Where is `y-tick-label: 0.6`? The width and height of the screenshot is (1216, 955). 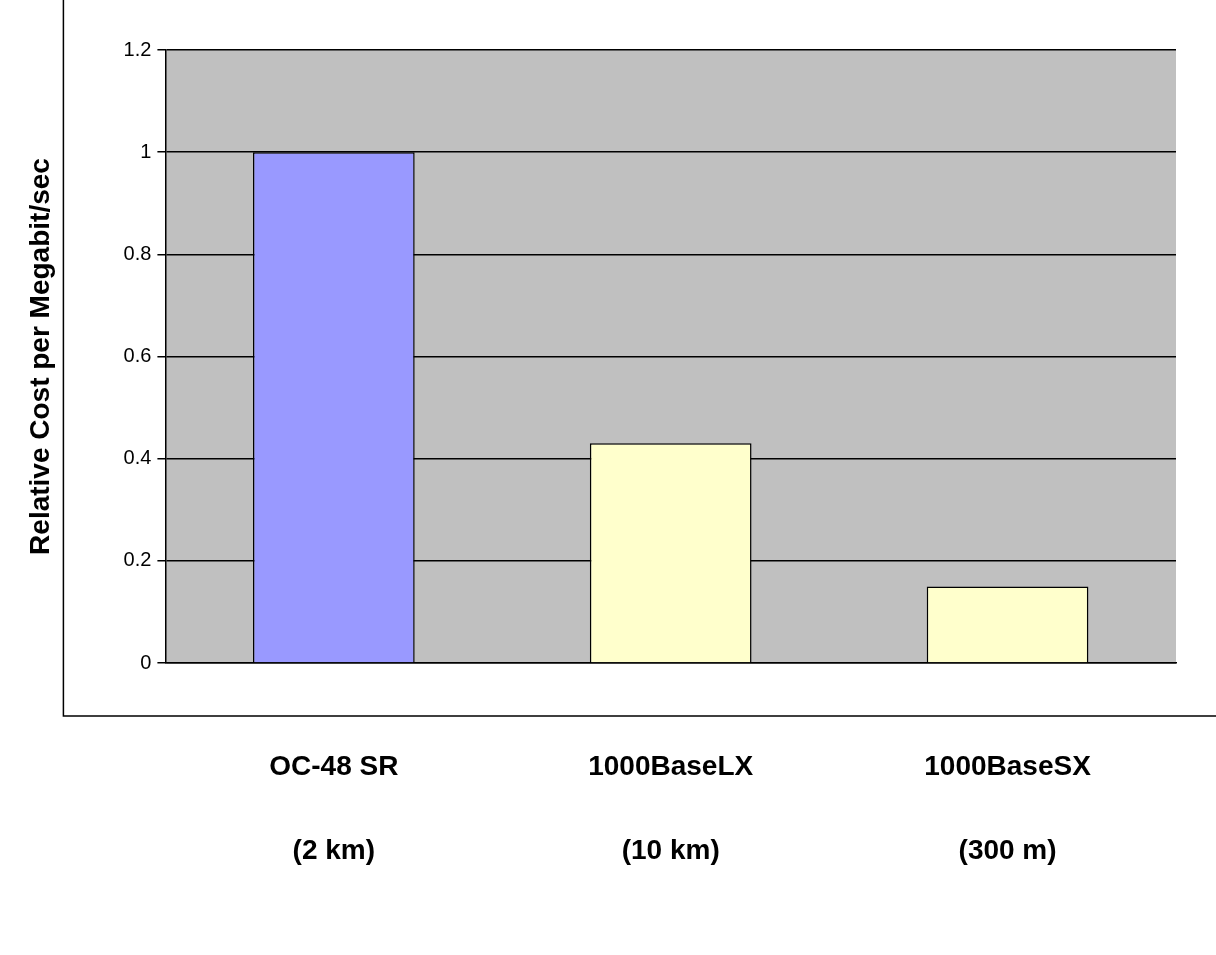
y-tick-label: 0.6 is located at coordinates (137, 355).